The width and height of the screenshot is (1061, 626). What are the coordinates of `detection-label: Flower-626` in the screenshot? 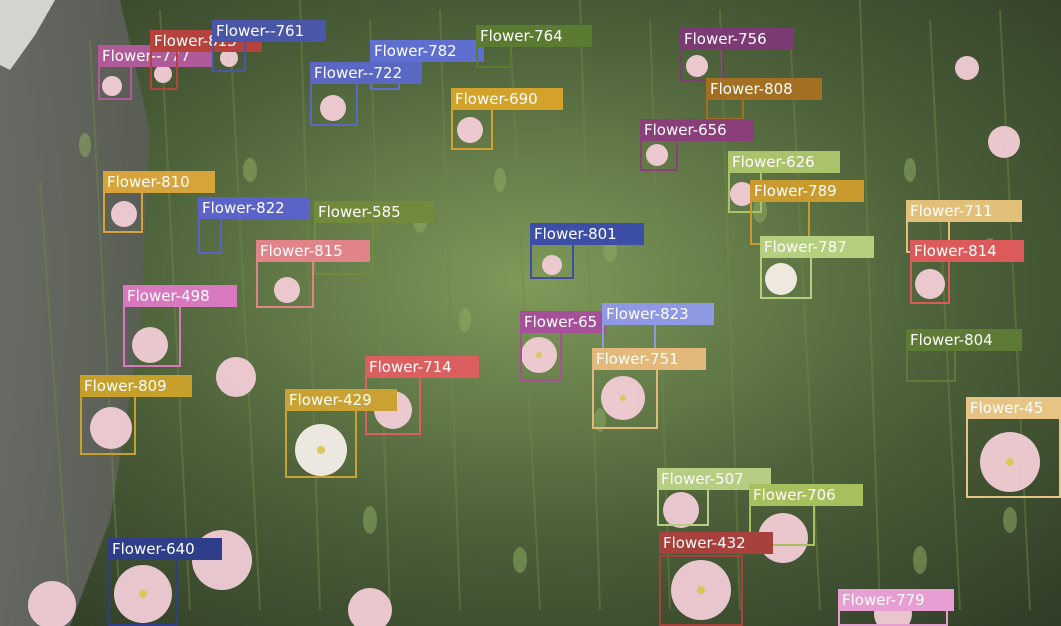 It's located at (784, 162).